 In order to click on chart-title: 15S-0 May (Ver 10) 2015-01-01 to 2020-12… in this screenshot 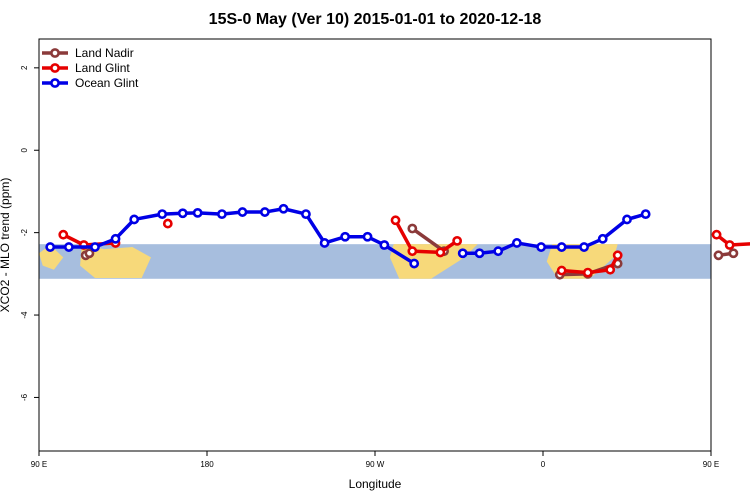, I will do `click(375, 19)`.